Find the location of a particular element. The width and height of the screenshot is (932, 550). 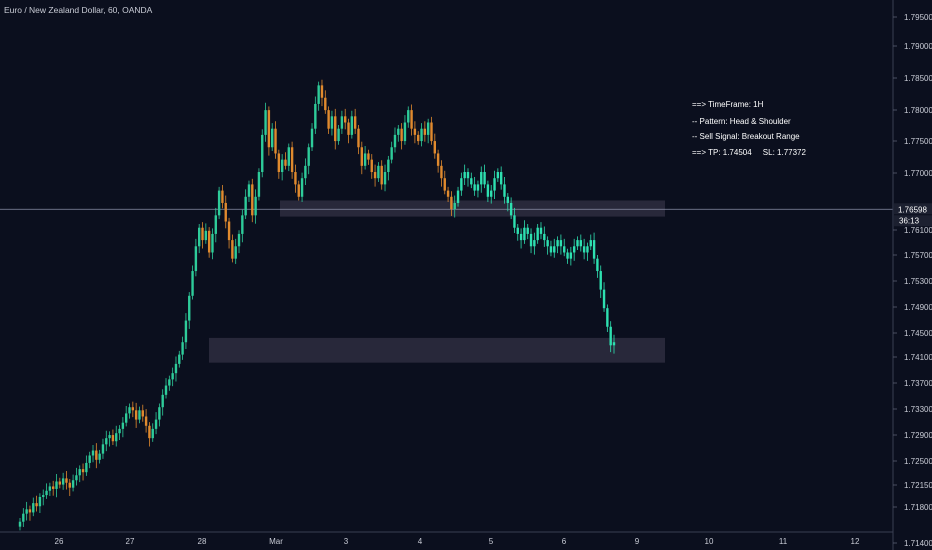

price-tick-label: 1.75300 is located at coordinates (918, 281).